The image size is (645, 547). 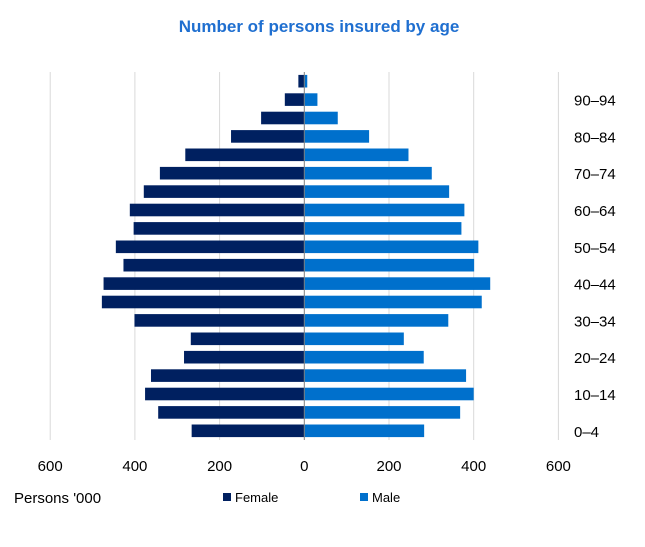 I want to click on legend-label-female: Female, so click(x=256, y=497).